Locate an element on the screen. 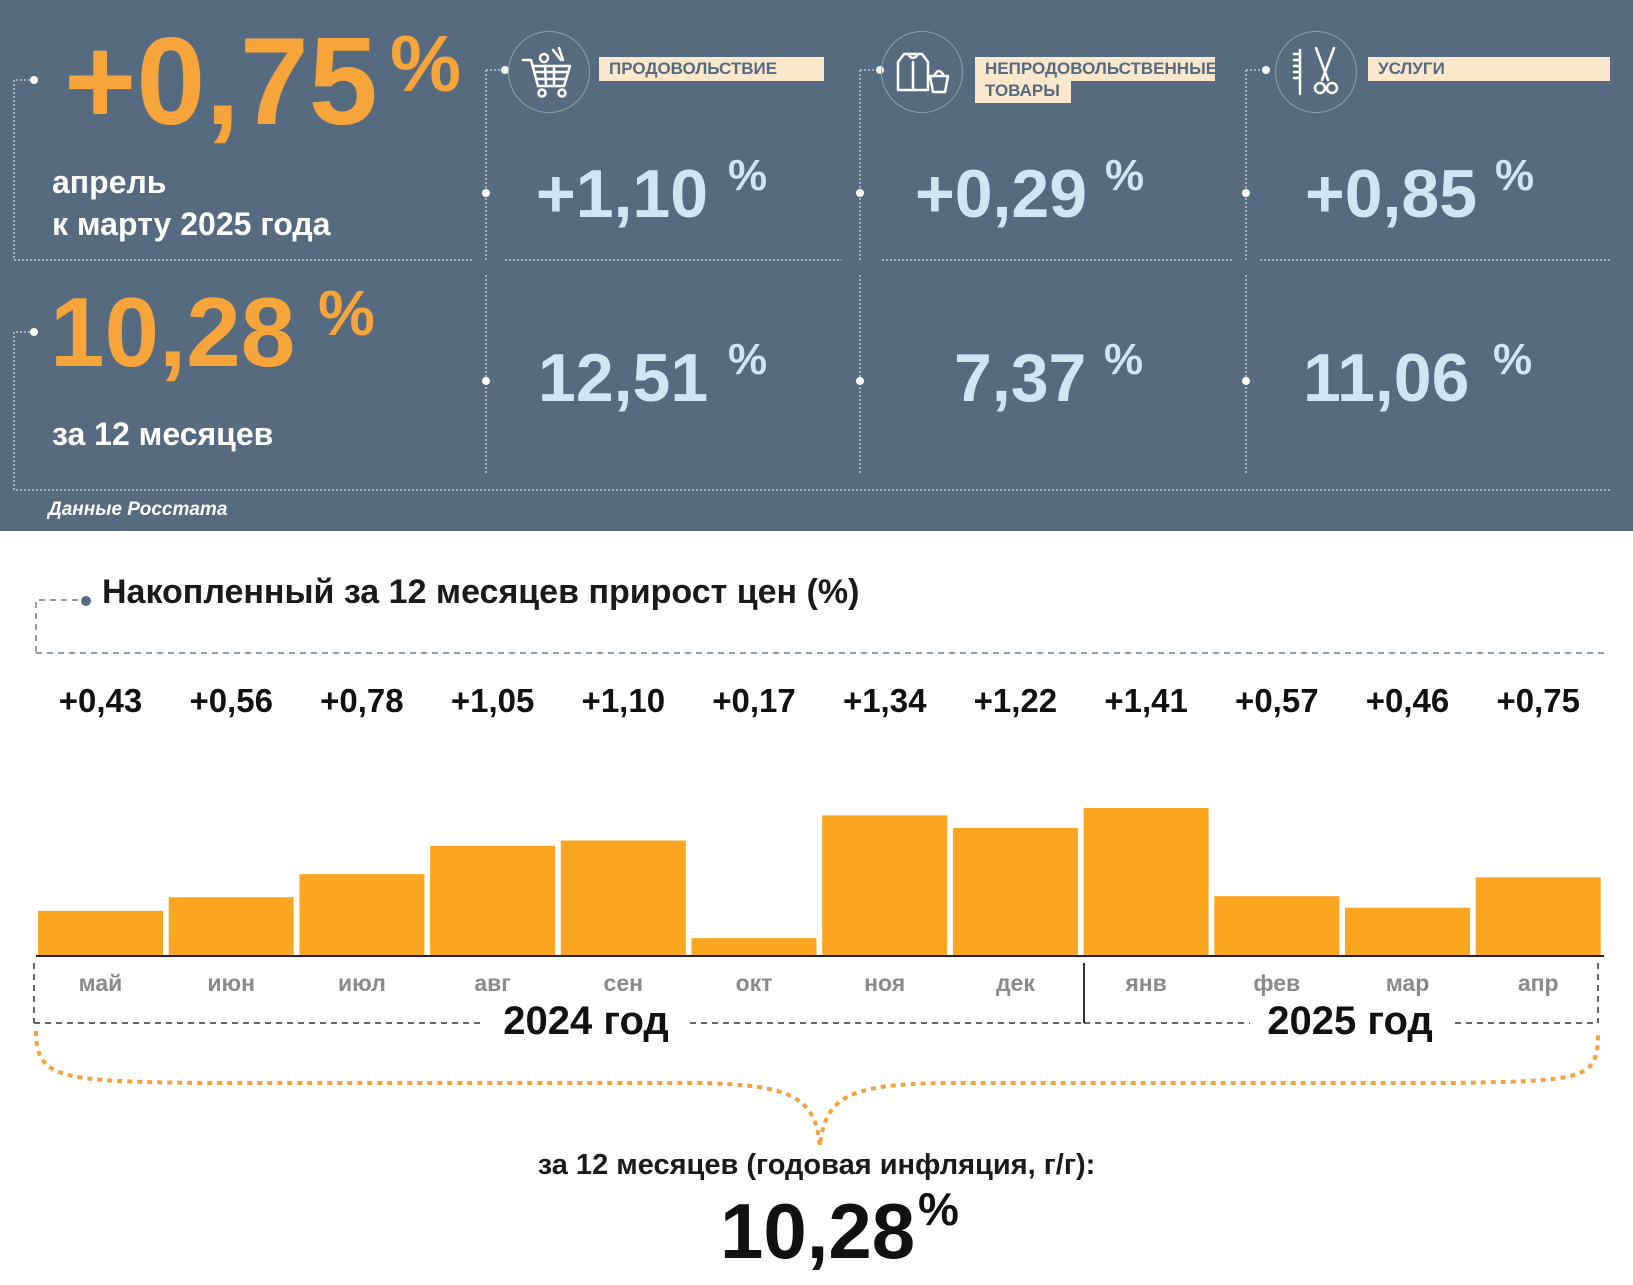 The height and width of the screenshot is (1285, 1633). bar-окт is located at coordinates (754, 947).